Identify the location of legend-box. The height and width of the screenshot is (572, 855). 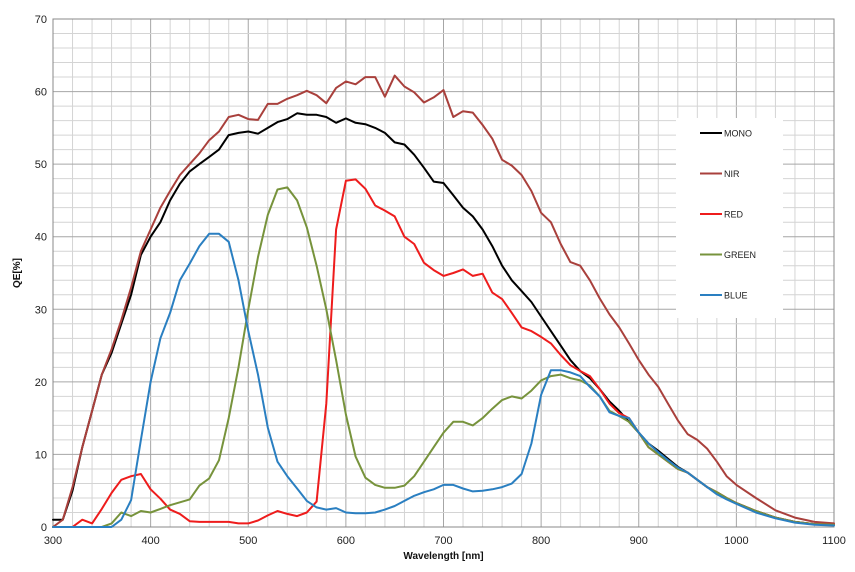
(729, 218).